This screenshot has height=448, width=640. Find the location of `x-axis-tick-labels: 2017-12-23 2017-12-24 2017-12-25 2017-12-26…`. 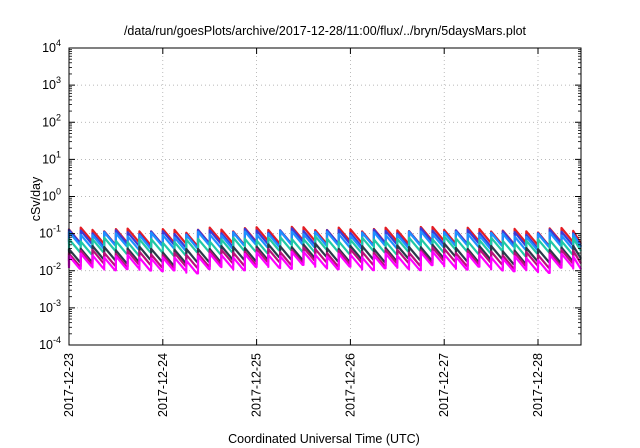

x-axis-tick-labels: 2017-12-23 2017-12-24 2017-12-25 2017-12-26… is located at coordinates (303, 385).